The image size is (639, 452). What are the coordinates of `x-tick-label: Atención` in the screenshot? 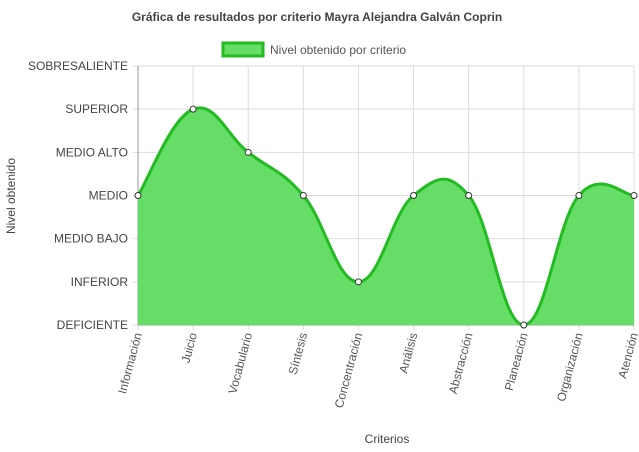 It's located at (627, 355).